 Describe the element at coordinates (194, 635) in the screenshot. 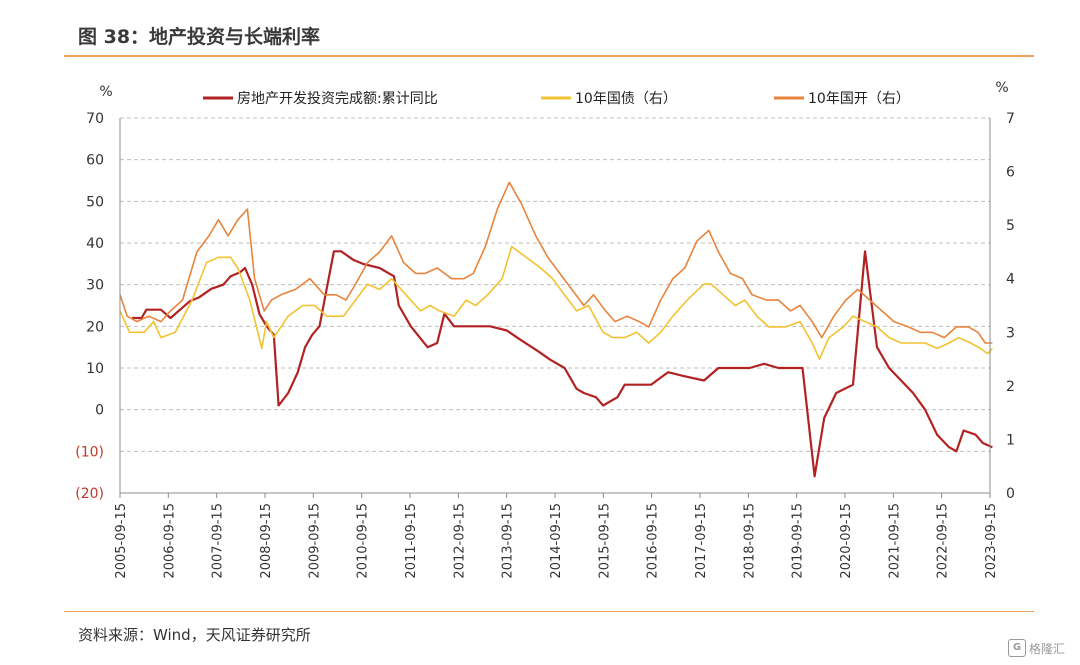

I see `source-note: 资料来源：Wind，天风证券研究所` at that location.